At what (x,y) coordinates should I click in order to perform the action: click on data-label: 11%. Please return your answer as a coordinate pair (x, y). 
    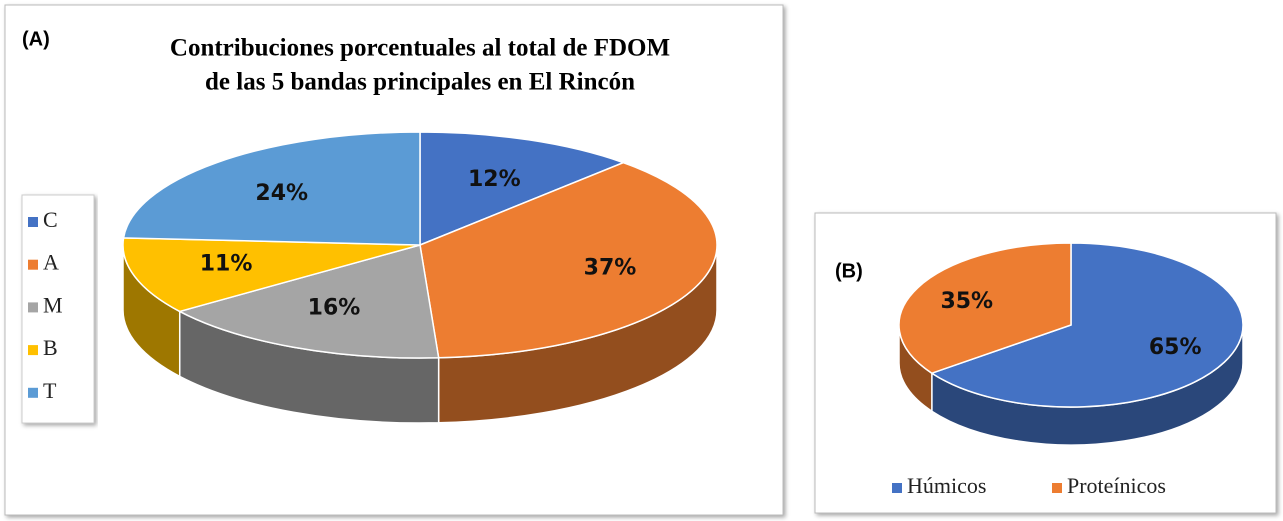
    Looking at the image, I should click on (226, 264).